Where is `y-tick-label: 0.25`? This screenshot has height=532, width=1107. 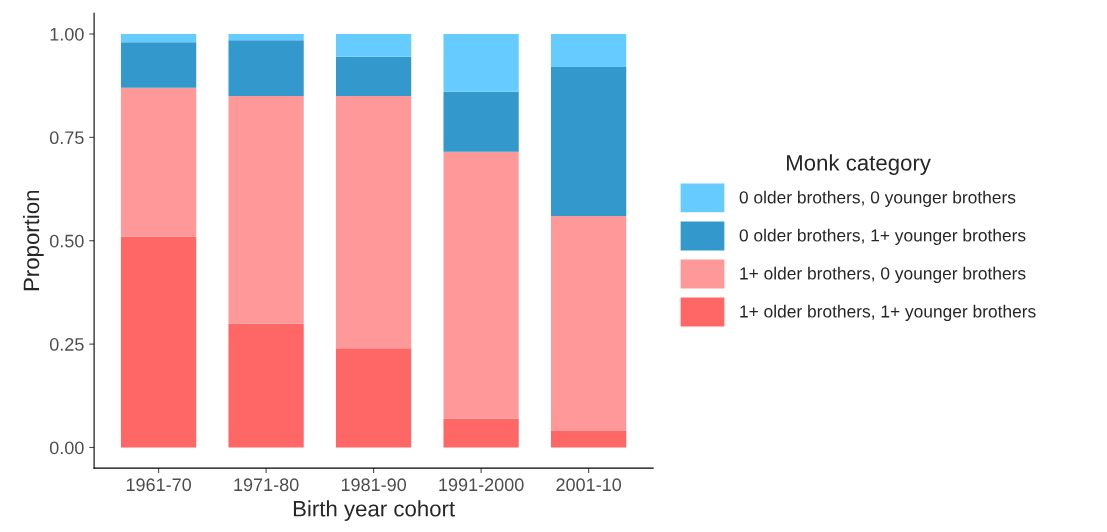
y-tick-label: 0.25 is located at coordinates (66, 344).